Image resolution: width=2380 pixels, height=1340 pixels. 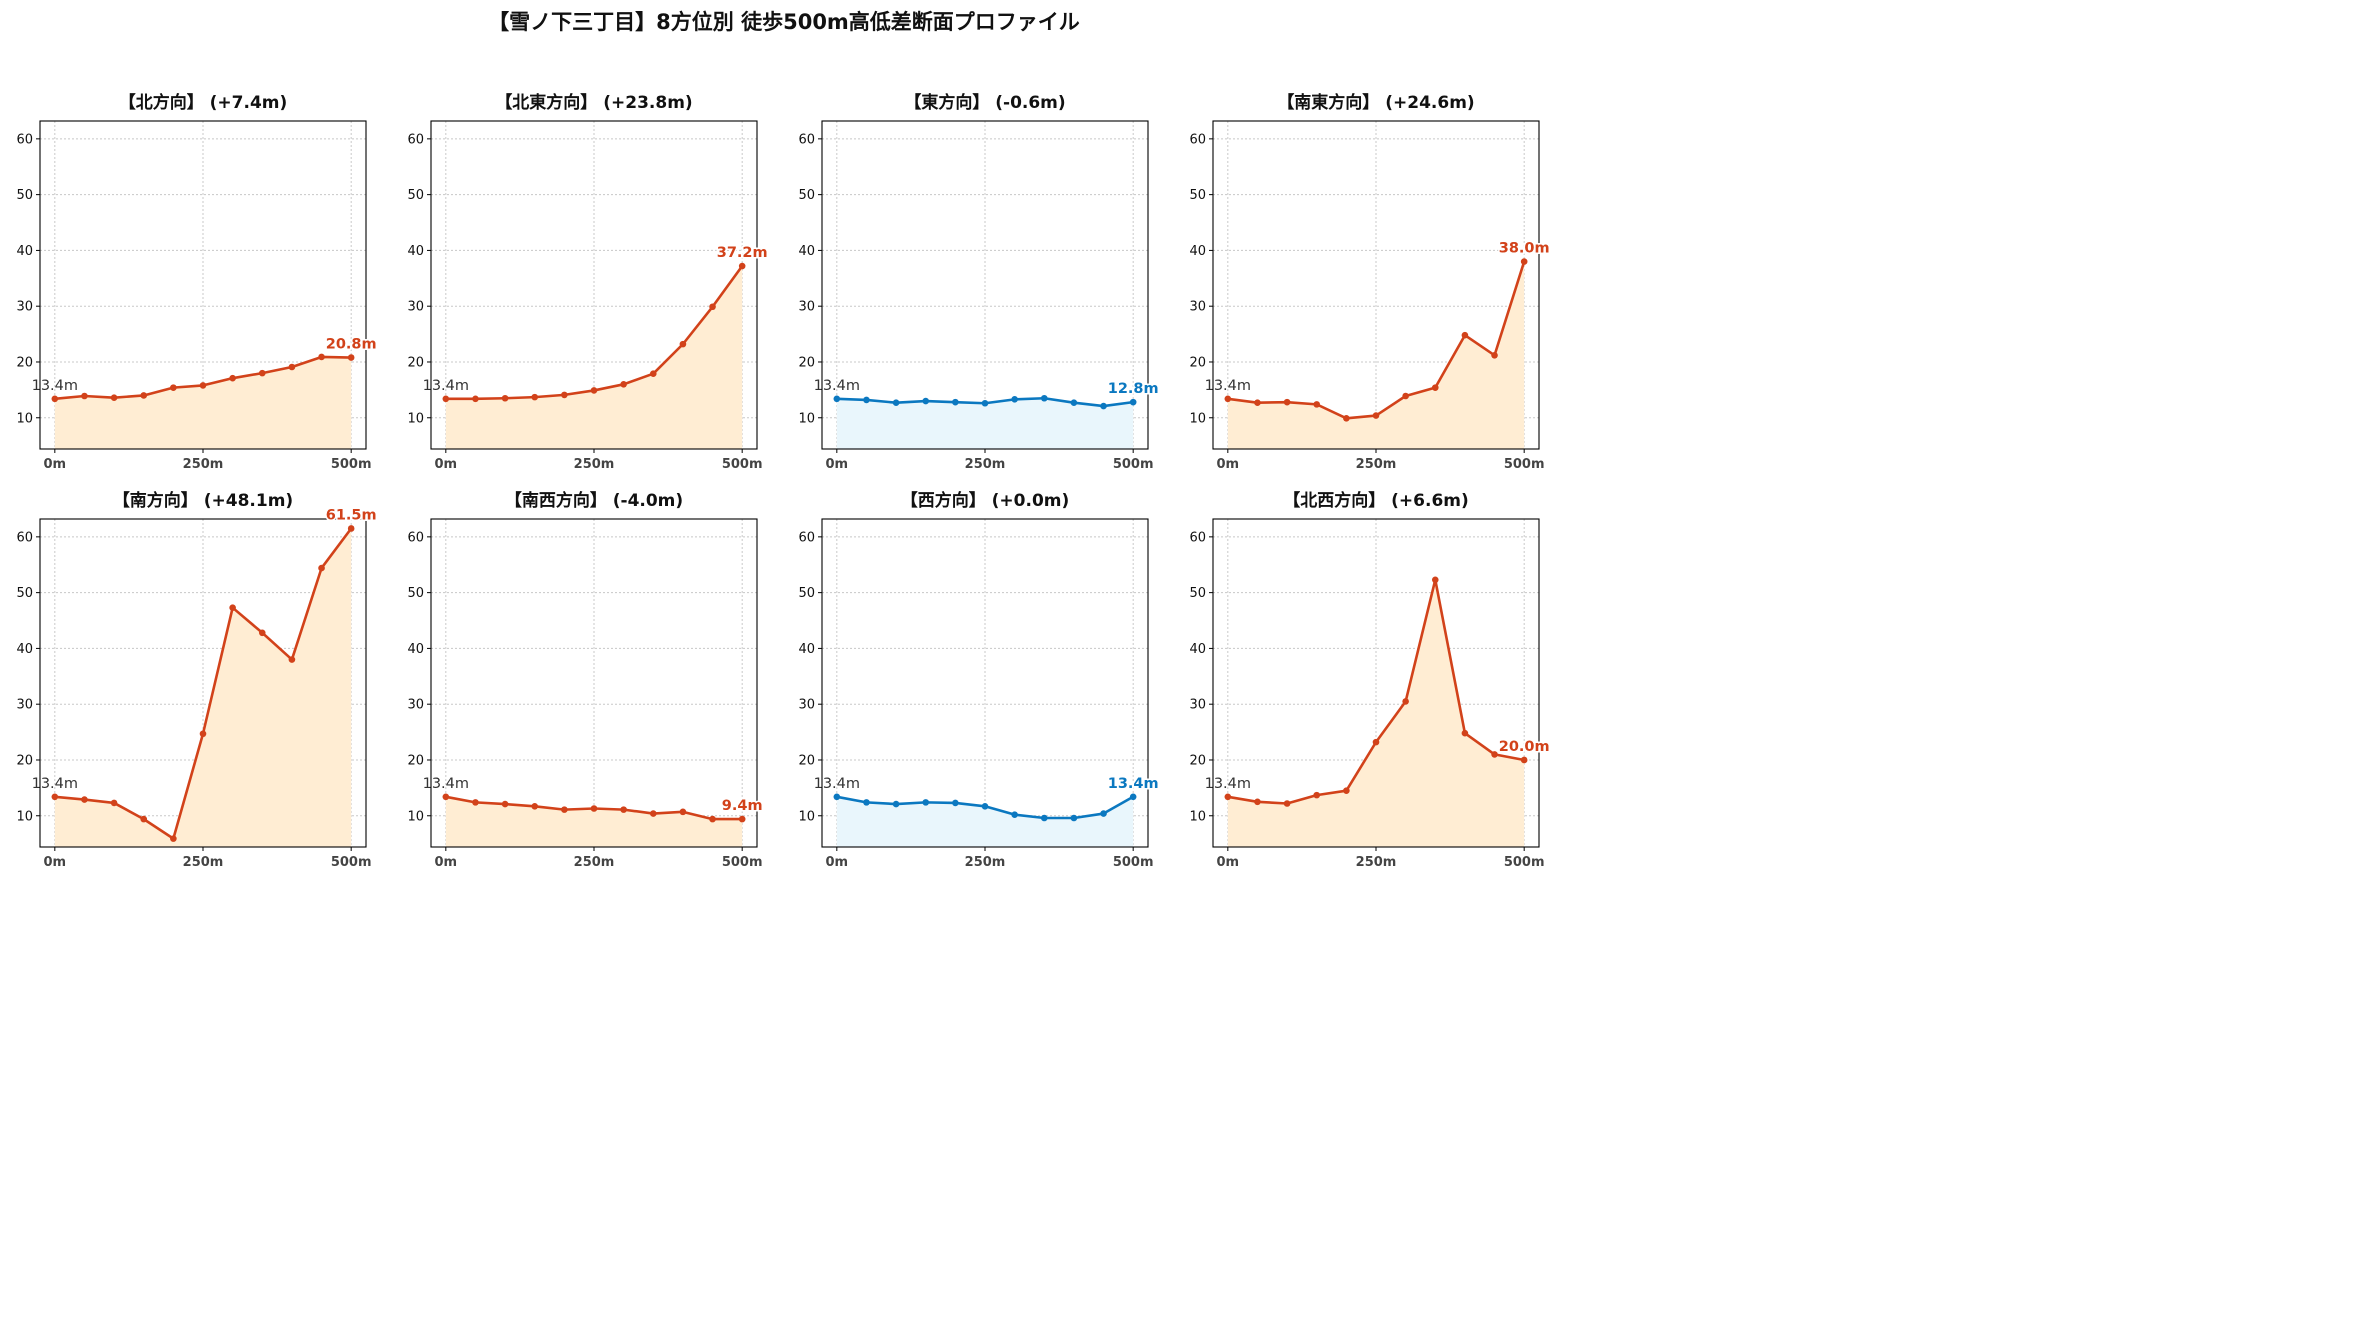 I want to click on end-elevation-label: 20.8m, so click(x=351, y=345).